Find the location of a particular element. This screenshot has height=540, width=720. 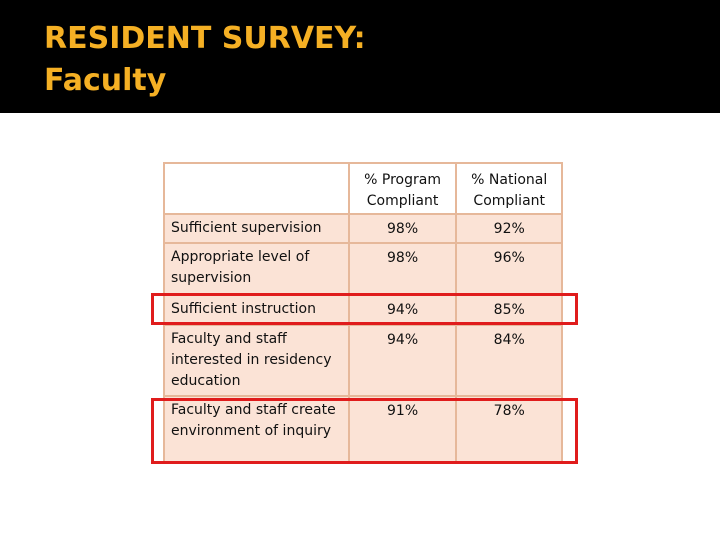

header-national-compliant: % National Compliant is located at coordinates (509, 188).